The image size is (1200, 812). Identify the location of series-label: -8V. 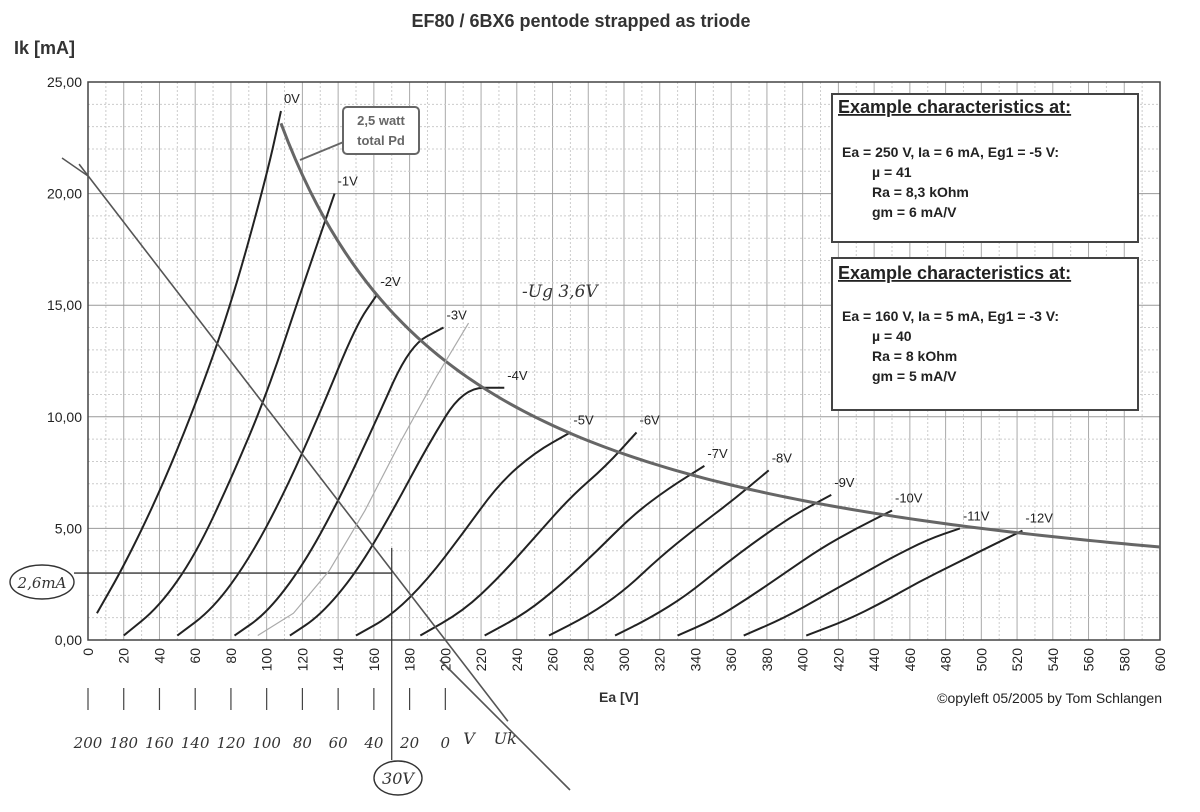
(782, 457).